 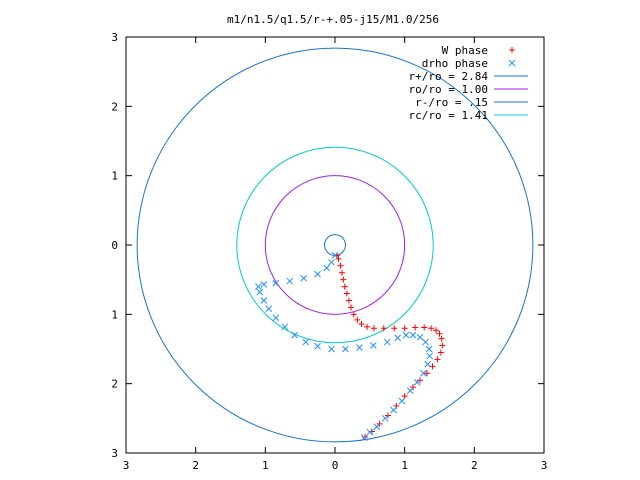 What do you see at coordinates (455, 63) in the screenshot?
I see `legend-label: drho phase` at bounding box center [455, 63].